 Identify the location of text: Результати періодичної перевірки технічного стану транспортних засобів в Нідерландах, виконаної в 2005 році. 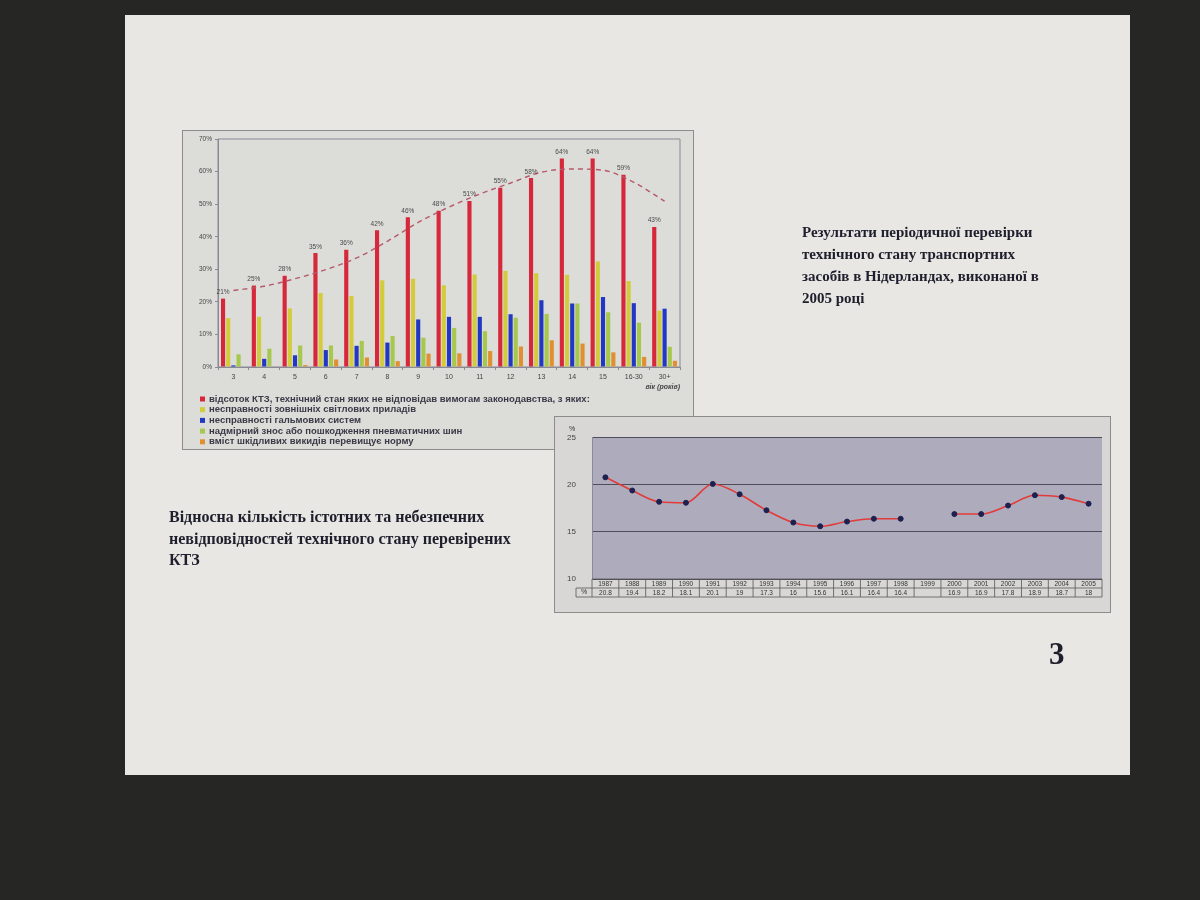
(921, 265).